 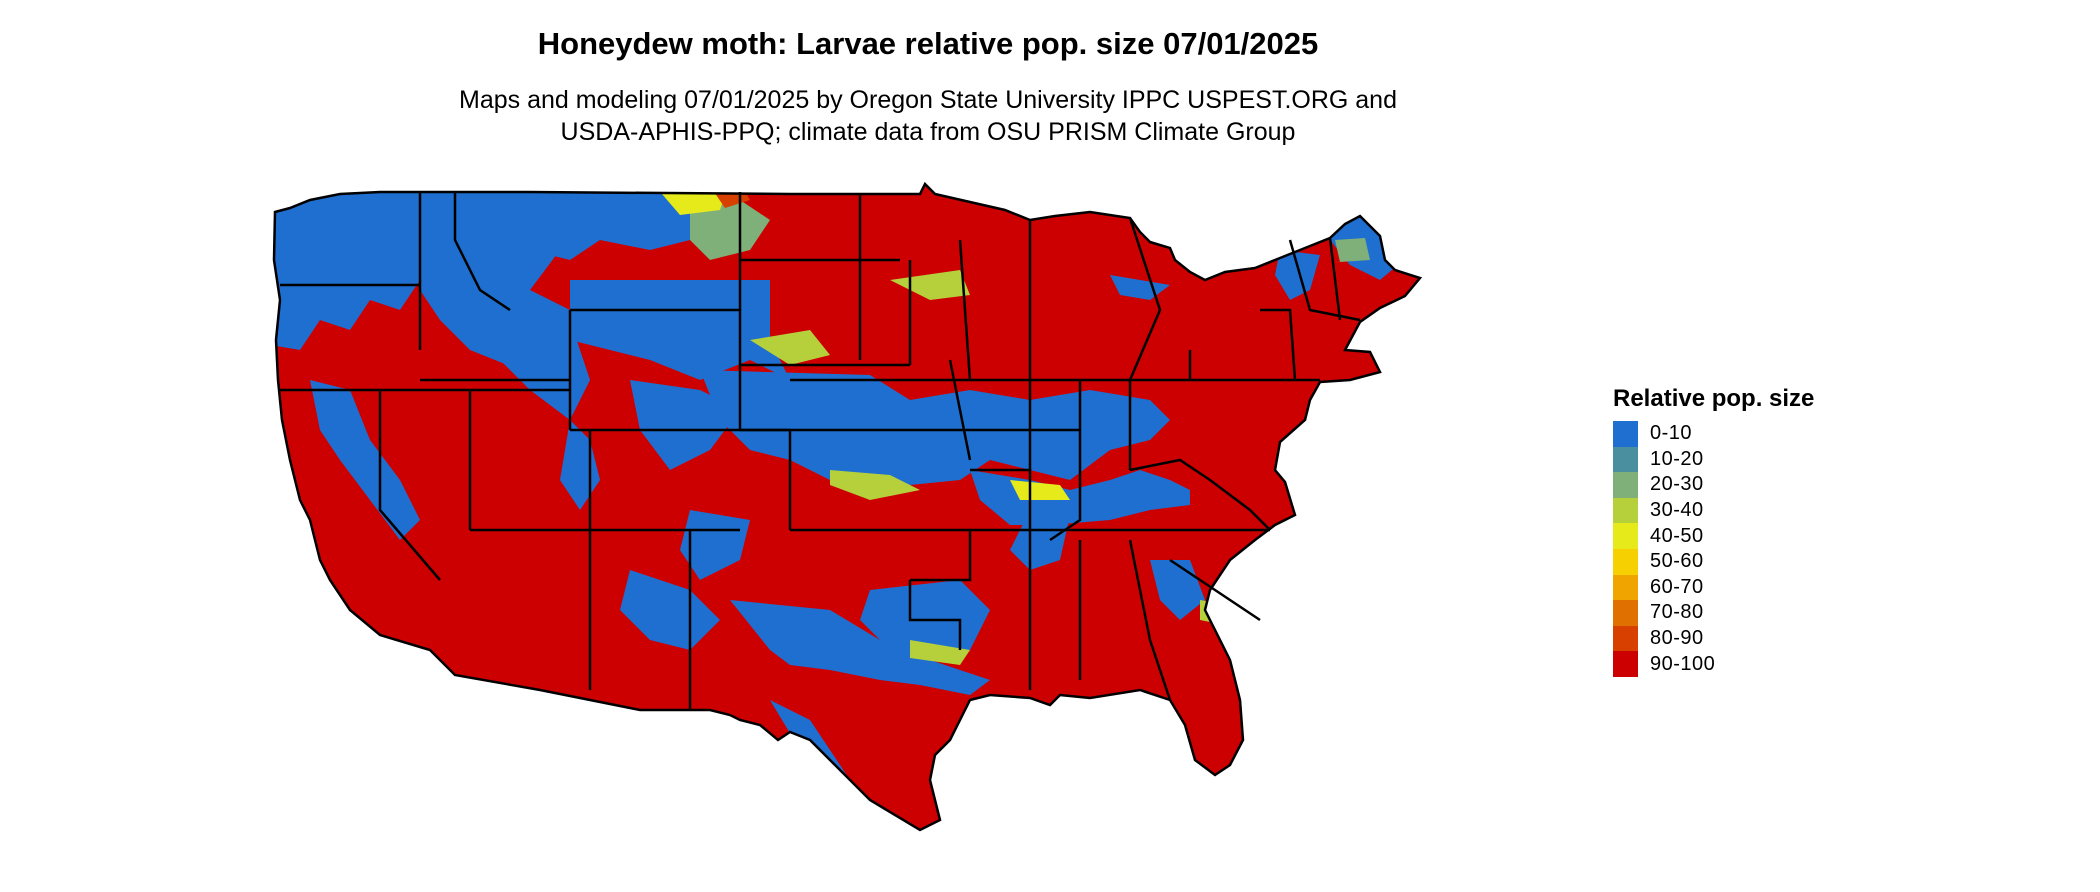 What do you see at coordinates (1677, 535) in the screenshot?
I see `legend-label: 40-50` at bounding box center [1677, 535].